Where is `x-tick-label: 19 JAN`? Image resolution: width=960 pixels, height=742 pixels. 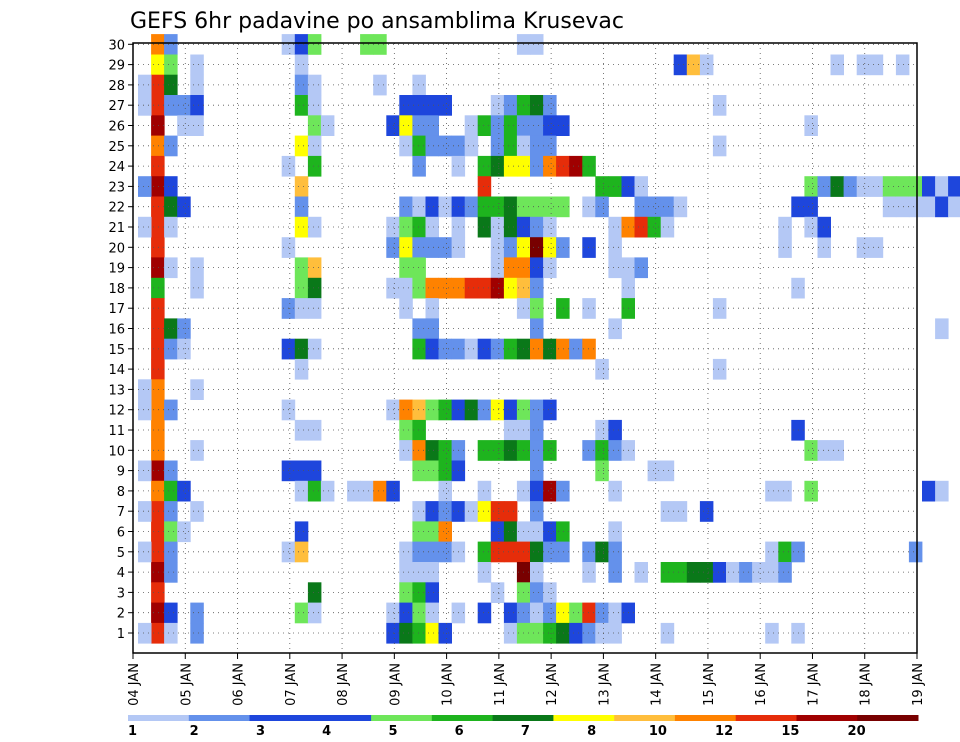
x-tick-label: 19 JAN is located at coordinates (918, 684).